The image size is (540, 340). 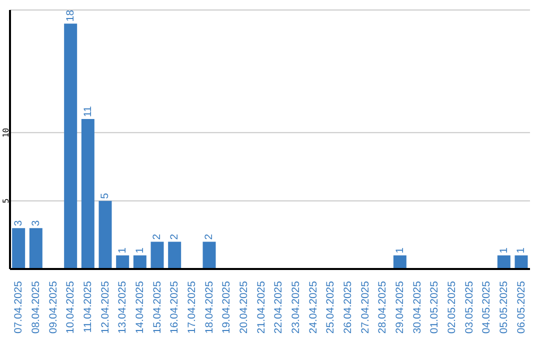 What do you see at coordinates (209, 307) in the screenshot?
I see `x-tick-label: 18.04.2025` at bounding box center [209, 307].